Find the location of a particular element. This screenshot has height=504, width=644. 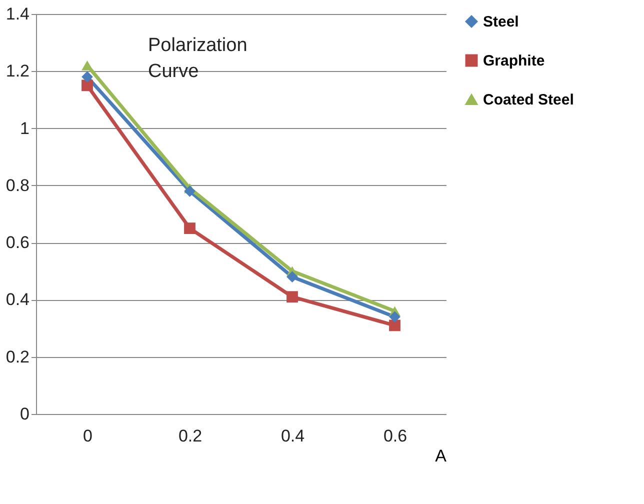

y-tick-label: 0.8 is located at coordinates (18, 185).